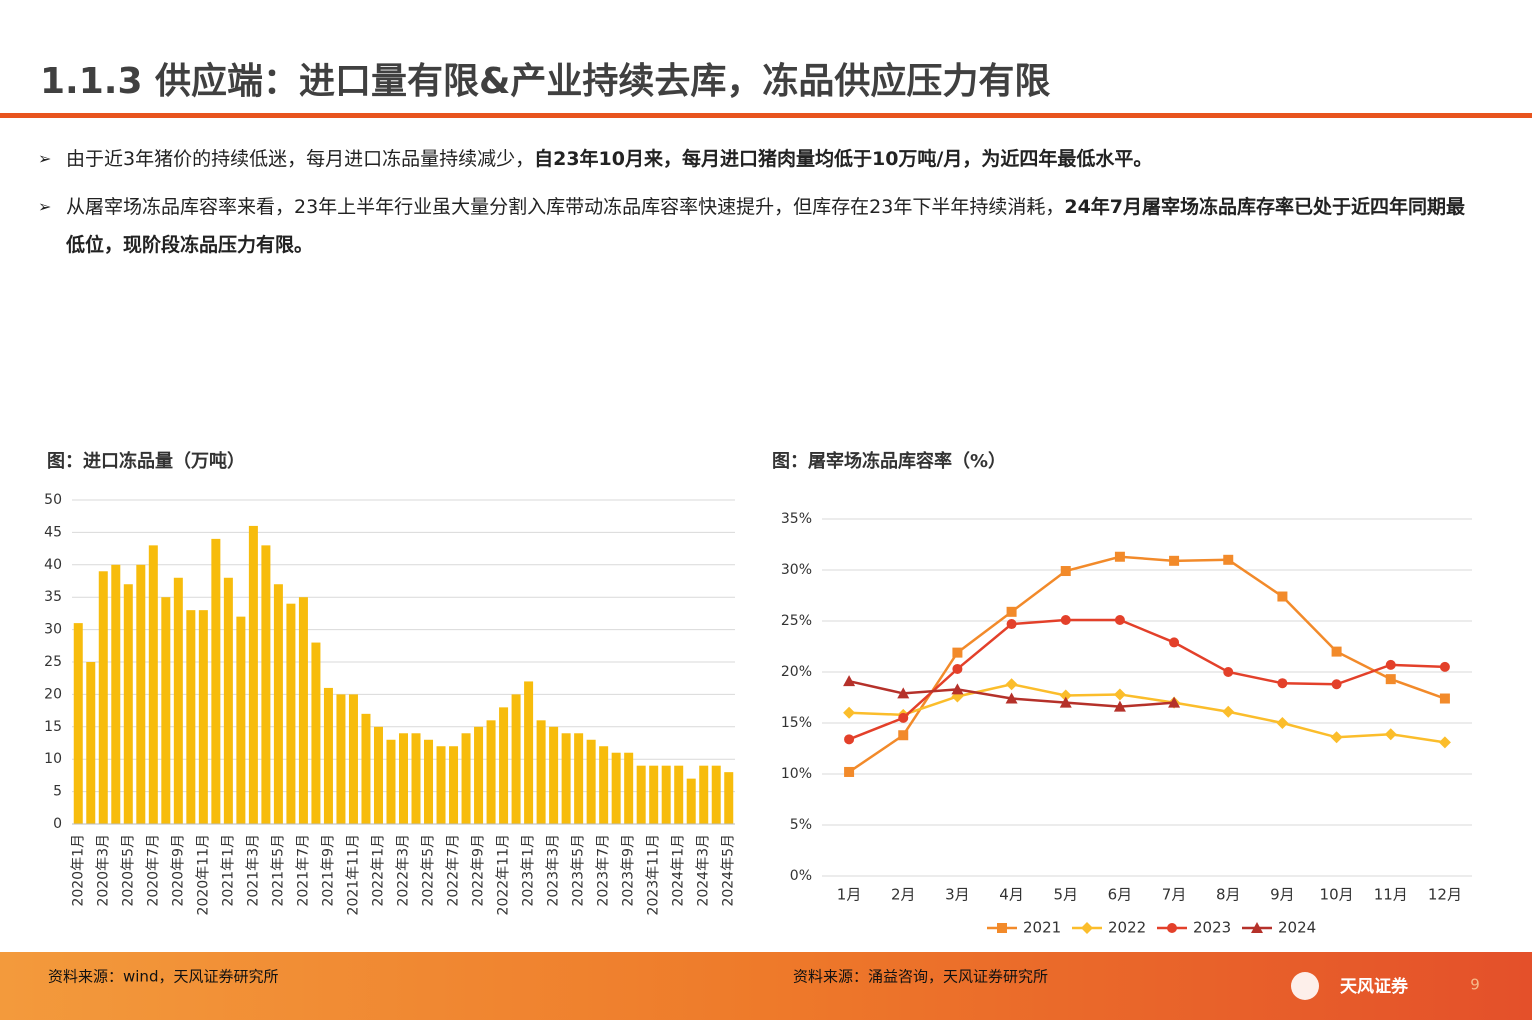 The height and width of the screenshot is (1020, 1532). I want to click on bullet-text: 24年7月屠宰场冻品库存率已处于近四年同期最低位，现阶段冻品压力有限。, so click(766, 226).